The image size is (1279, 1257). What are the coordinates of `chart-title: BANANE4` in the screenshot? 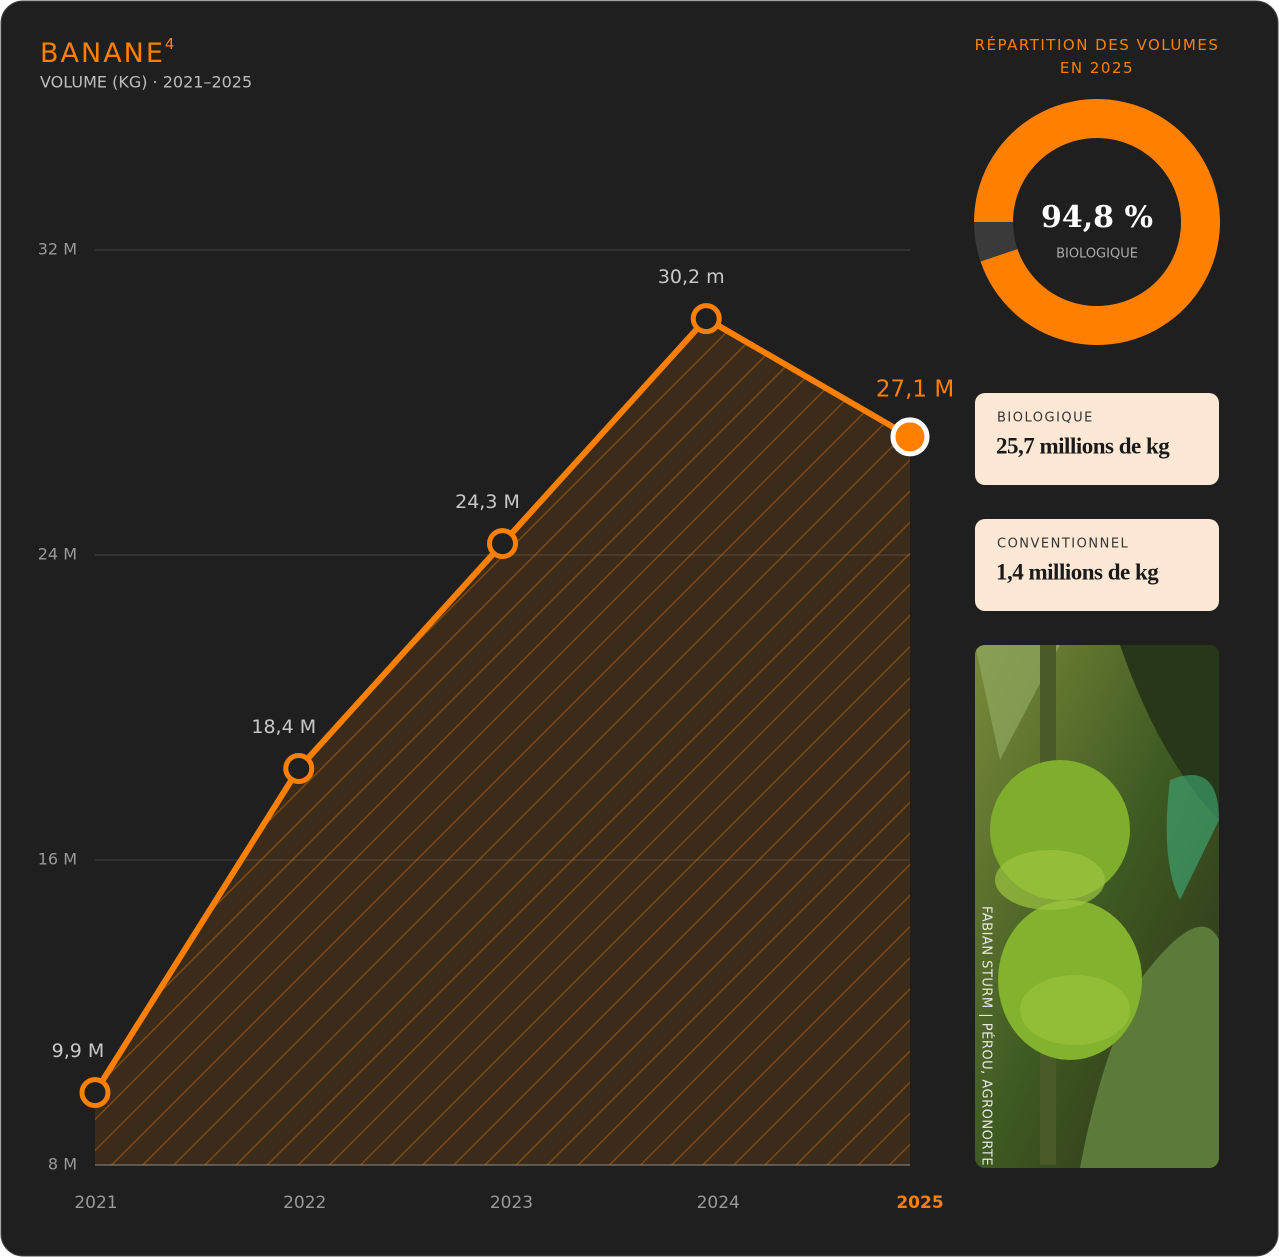 It's located at (108, 52).